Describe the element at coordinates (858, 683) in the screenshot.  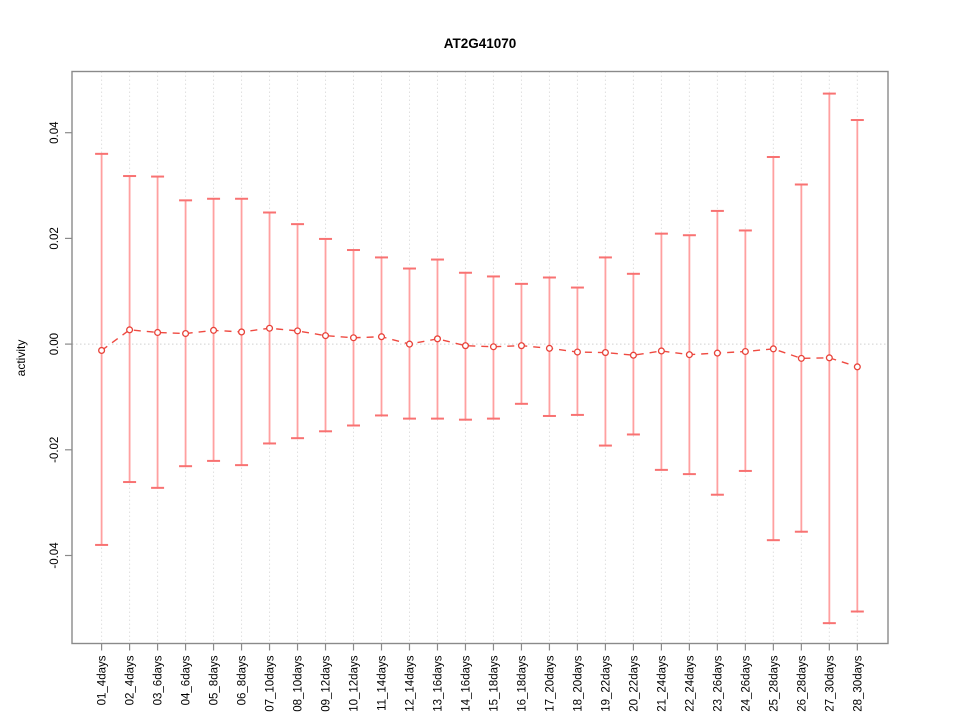
I see `x-tick-label: 28_30days` at that location.